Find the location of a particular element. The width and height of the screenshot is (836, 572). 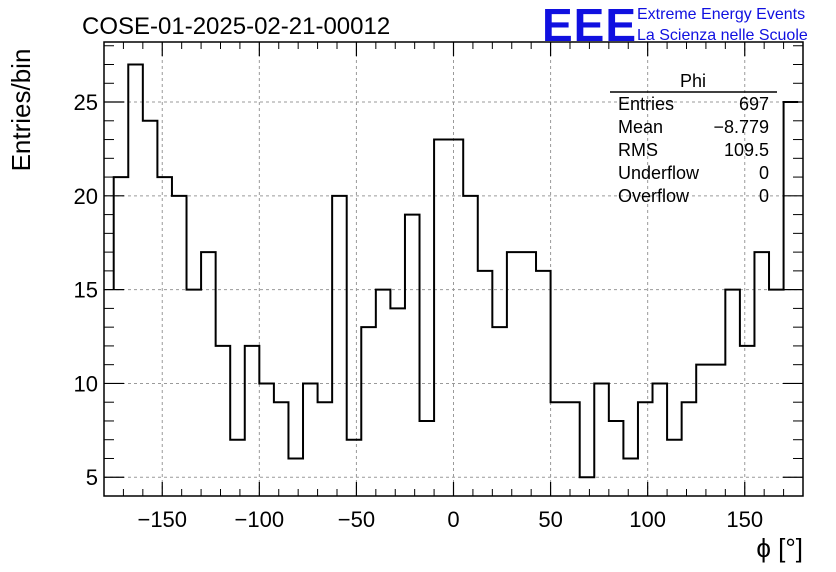

x-tick-label: −50 is located at coordinates (356, 519).